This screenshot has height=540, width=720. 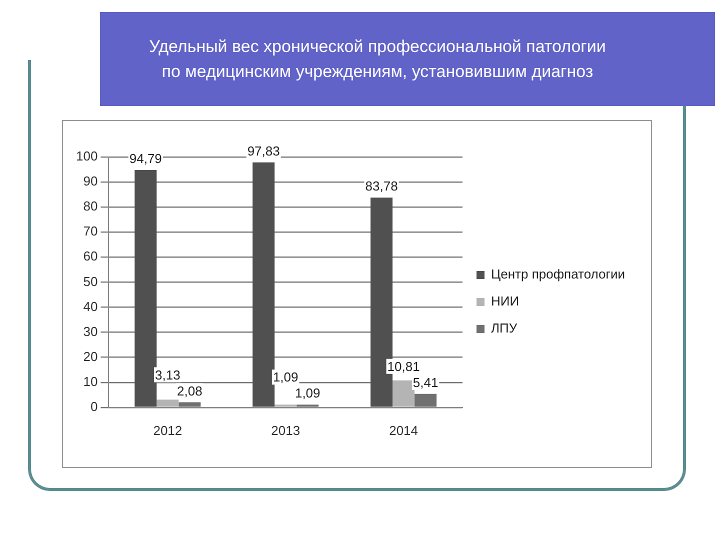 I want to click on y-tick-label: 60, so click(x=90, y=256).